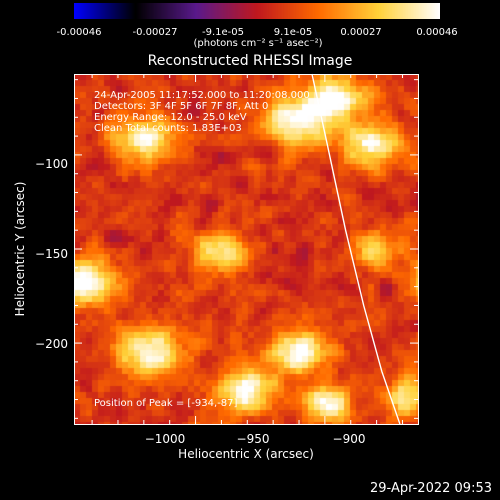 This screenshot has width=500, height=500. What do you see at coordinates (431, 488) in the screenshot?
I see `footer-timestamp: 29-Apr-2022 09:53` at bounding box center [431, 488].